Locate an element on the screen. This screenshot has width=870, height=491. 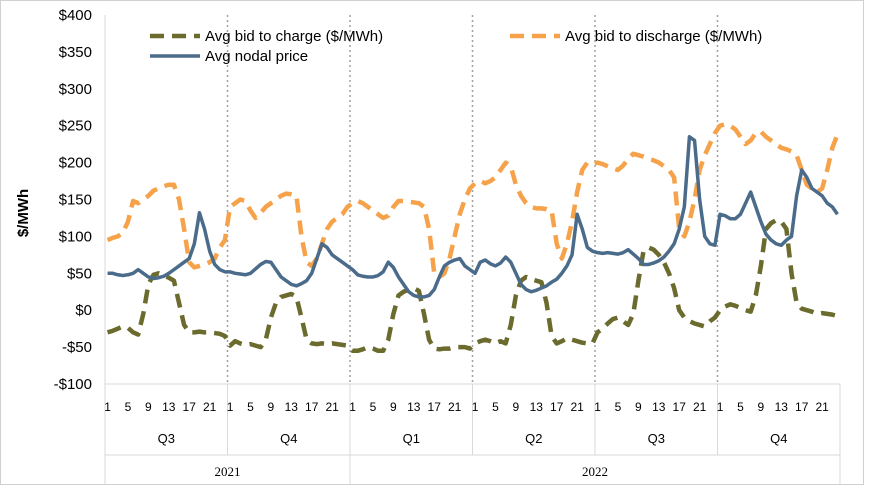
x-quarter-label: Q2 is located at coordinates (533, 438).